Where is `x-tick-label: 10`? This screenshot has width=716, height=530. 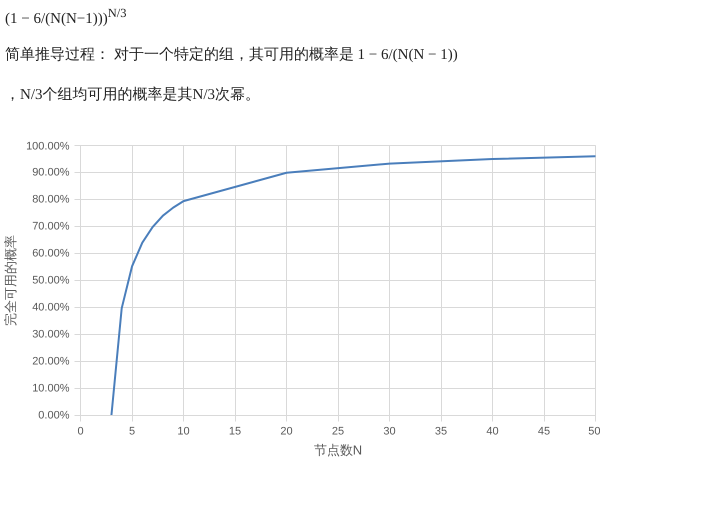
x-tick-label: 10 is located at coordinates (183, 432).